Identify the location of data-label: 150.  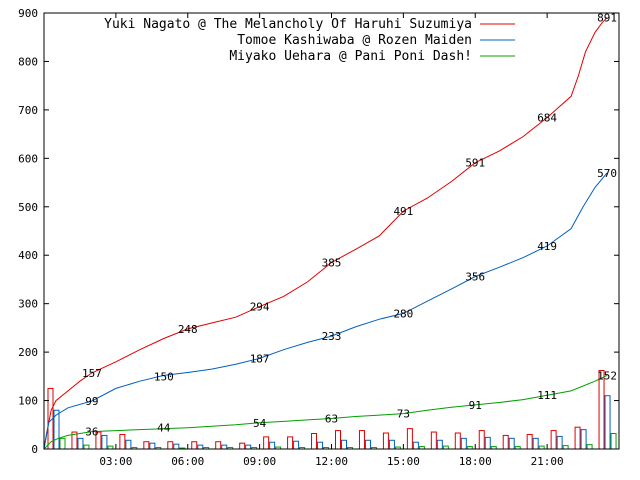
(164, 376).